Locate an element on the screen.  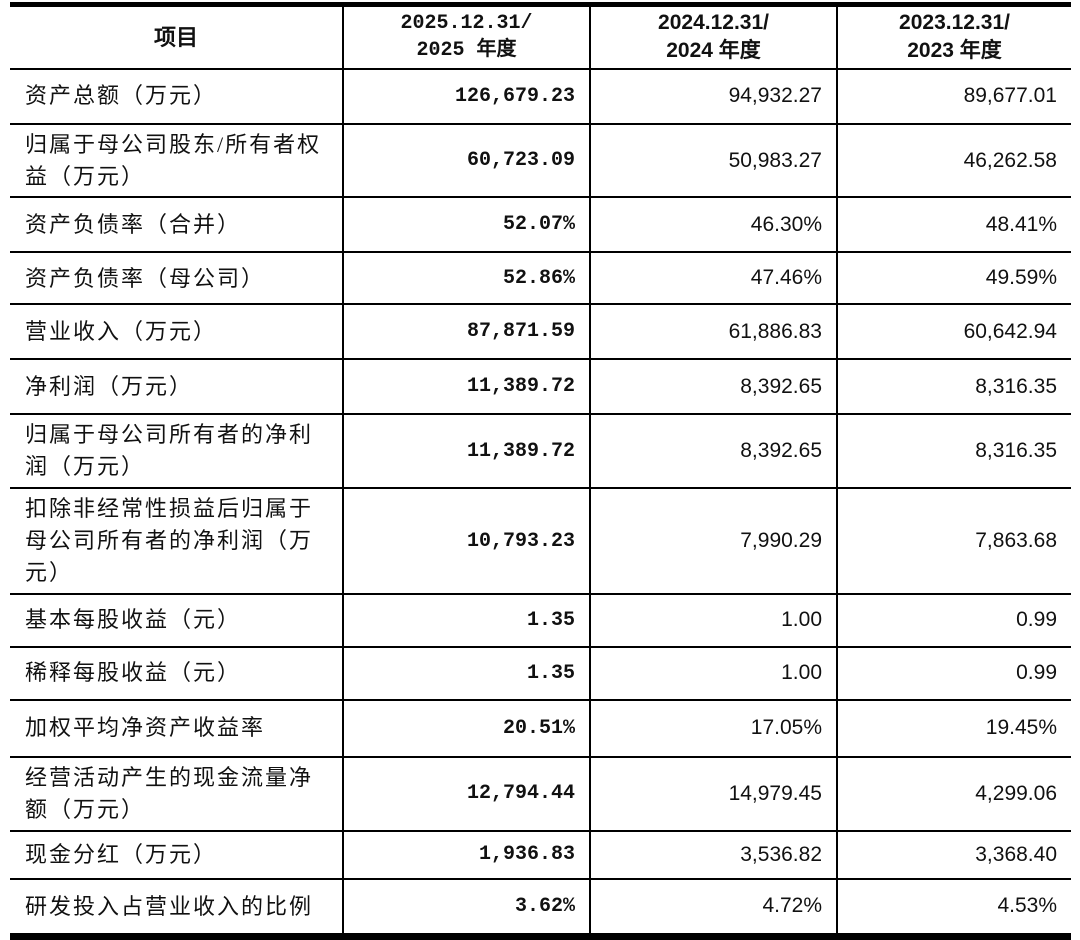
value-2023: 49.59% is located at coordinates (953, 279).